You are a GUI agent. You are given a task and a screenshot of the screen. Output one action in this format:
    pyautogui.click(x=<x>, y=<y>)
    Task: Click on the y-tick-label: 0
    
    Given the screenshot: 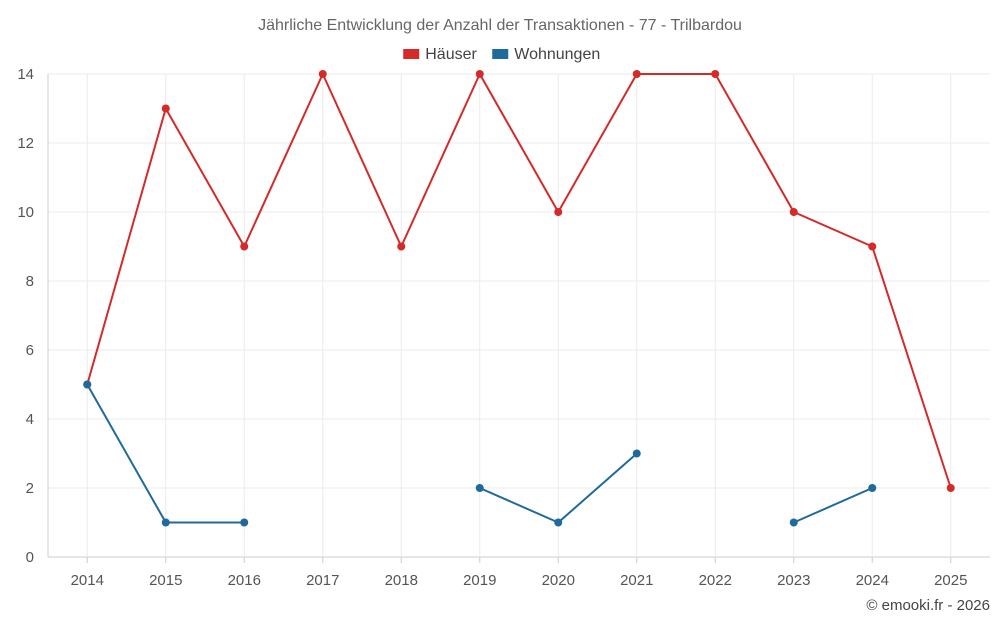 What is the action you would take?
    pyautogui.click(x=30, y=557)
    